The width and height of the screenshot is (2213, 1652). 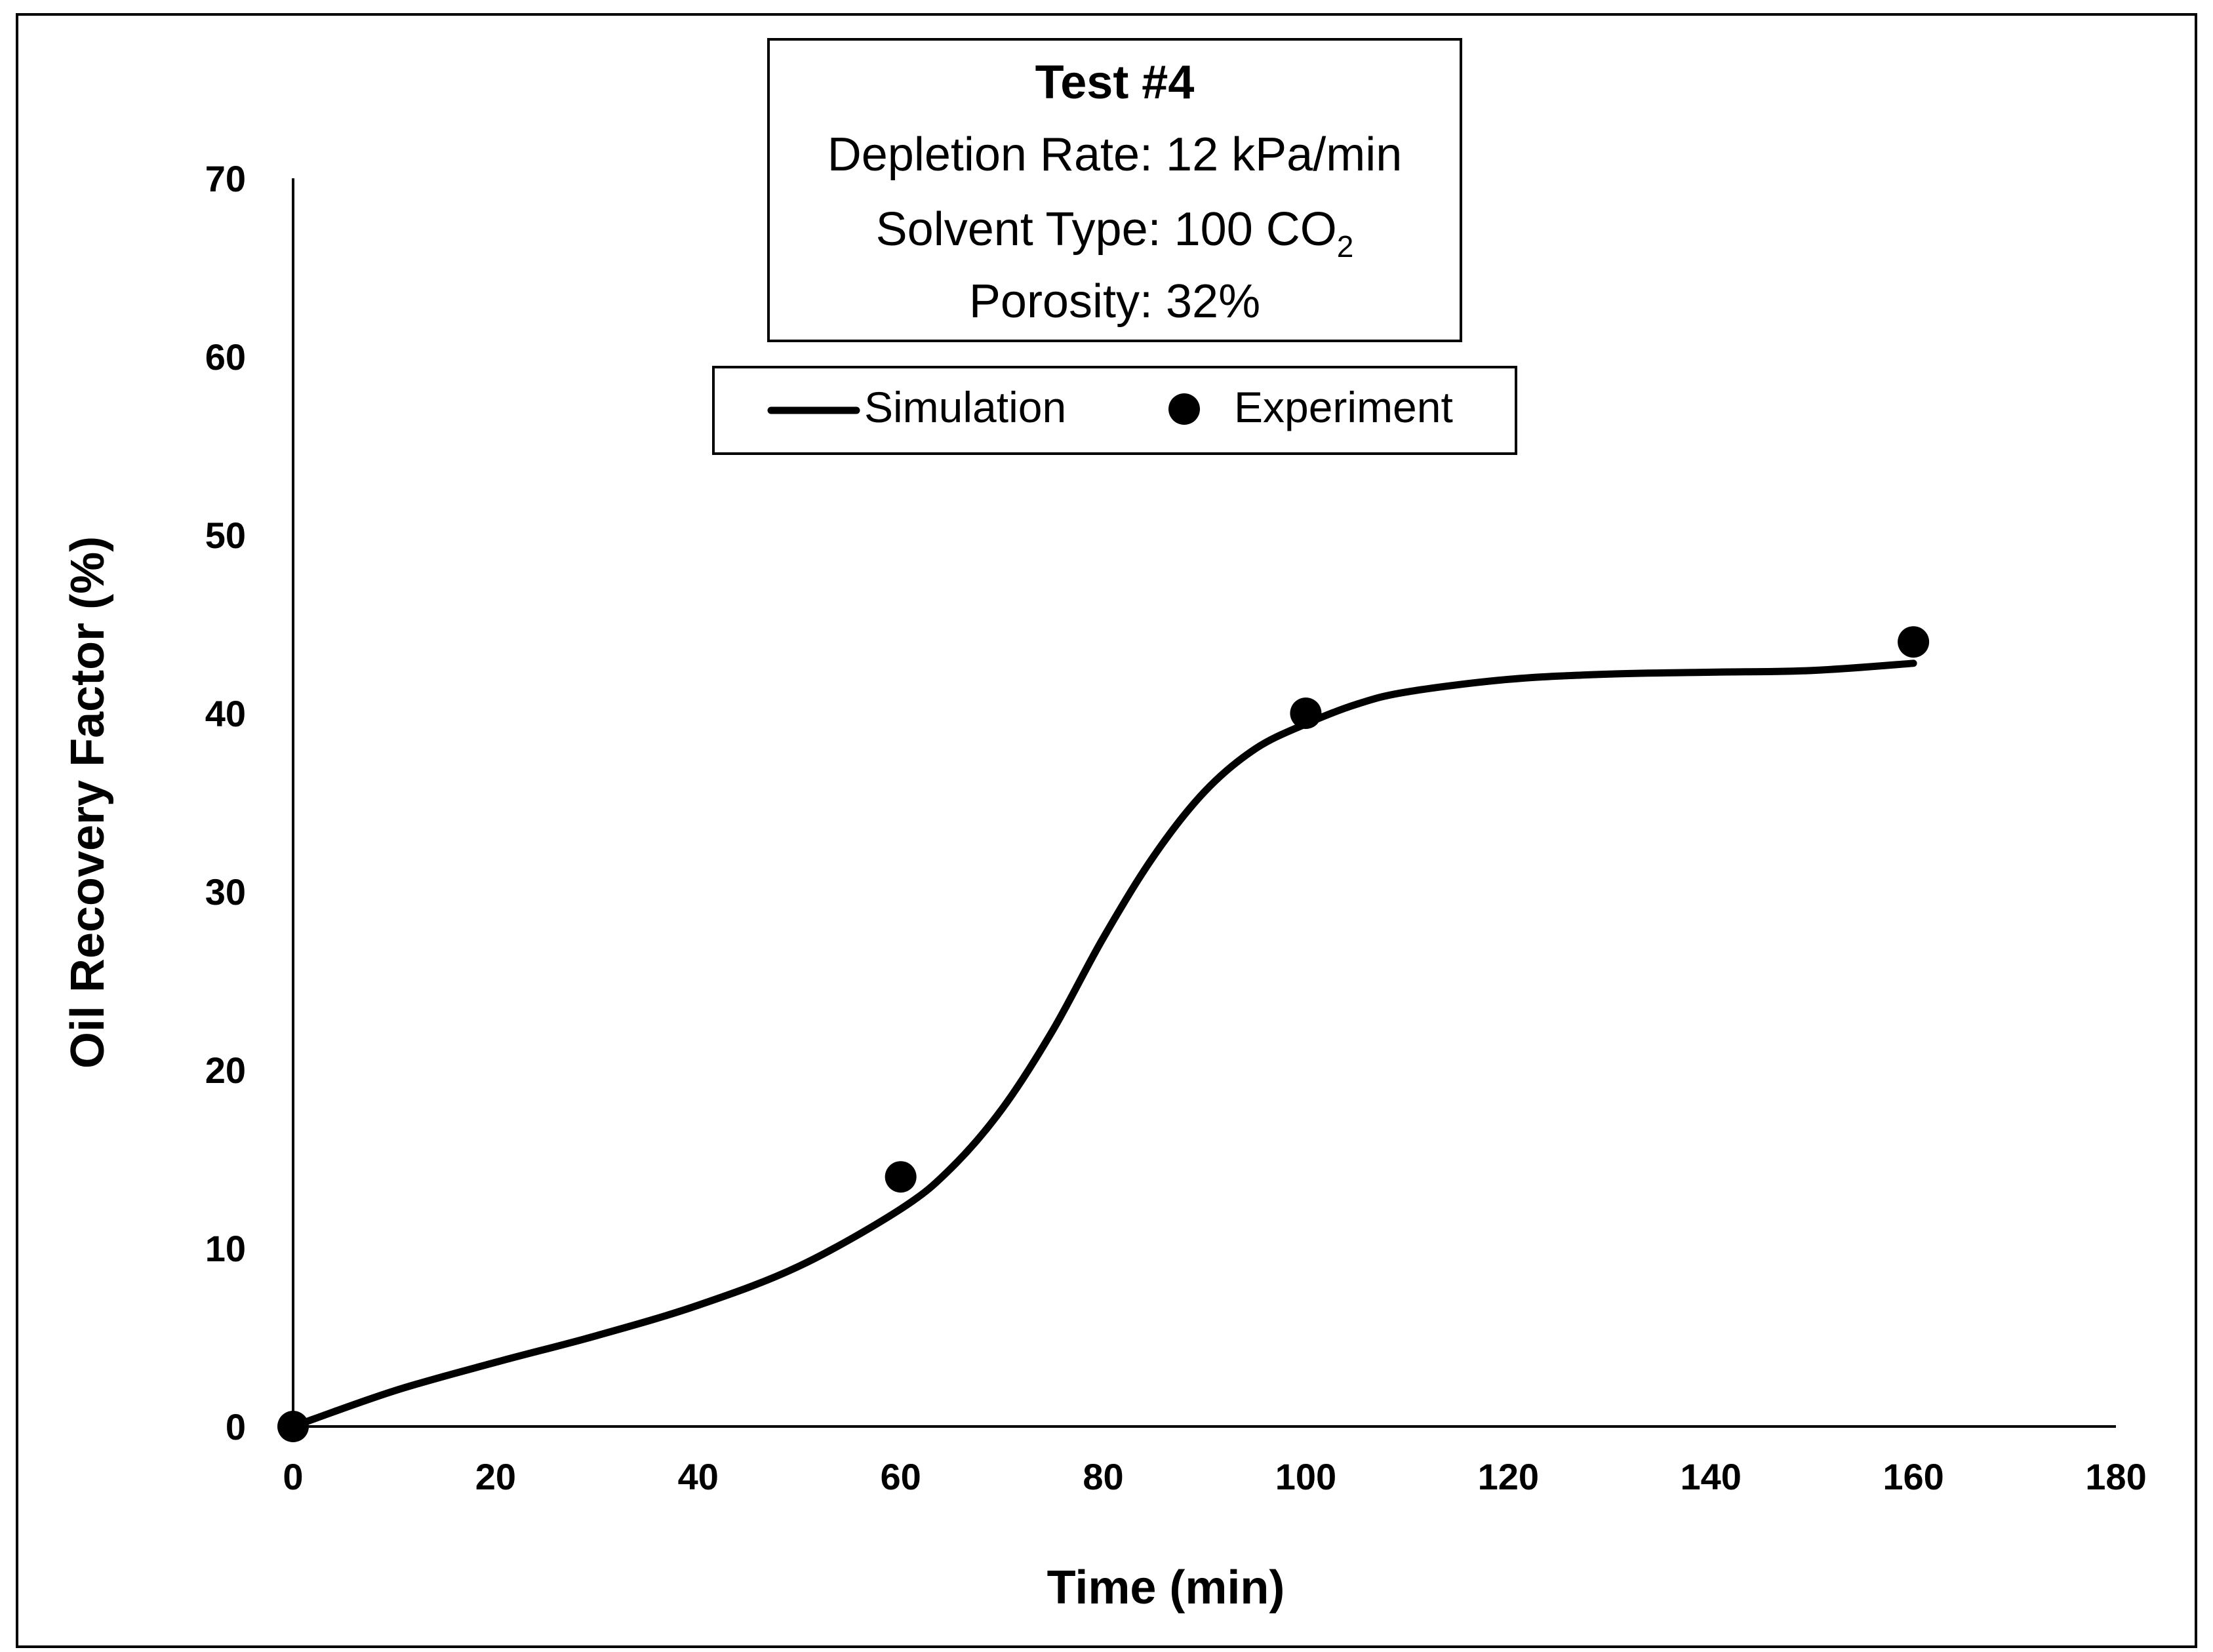 What do you see at coordinates (1166, 1588) in the screenshot?
I see `x-axis-title: Time (min)` at bounding box center [1166, 1588].